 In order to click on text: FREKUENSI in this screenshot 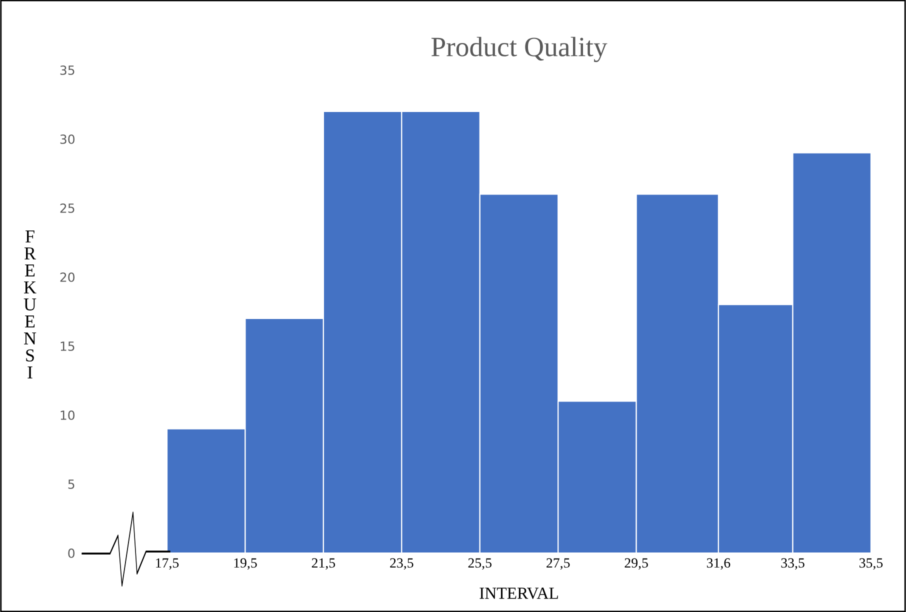, I will do `click(30, 304)`.